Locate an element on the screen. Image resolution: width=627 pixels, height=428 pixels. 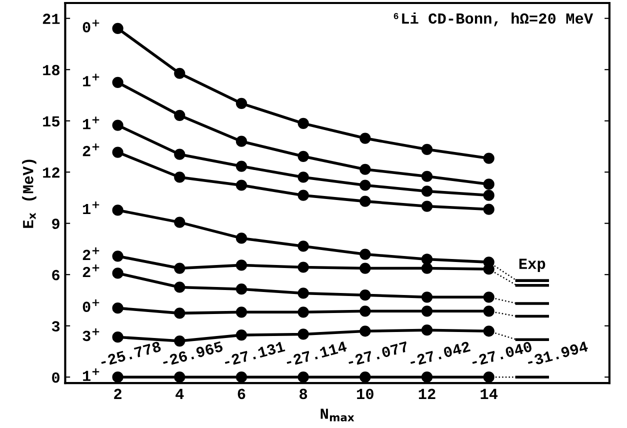
annotation: -27.131 is located at coordinates (255, 354).